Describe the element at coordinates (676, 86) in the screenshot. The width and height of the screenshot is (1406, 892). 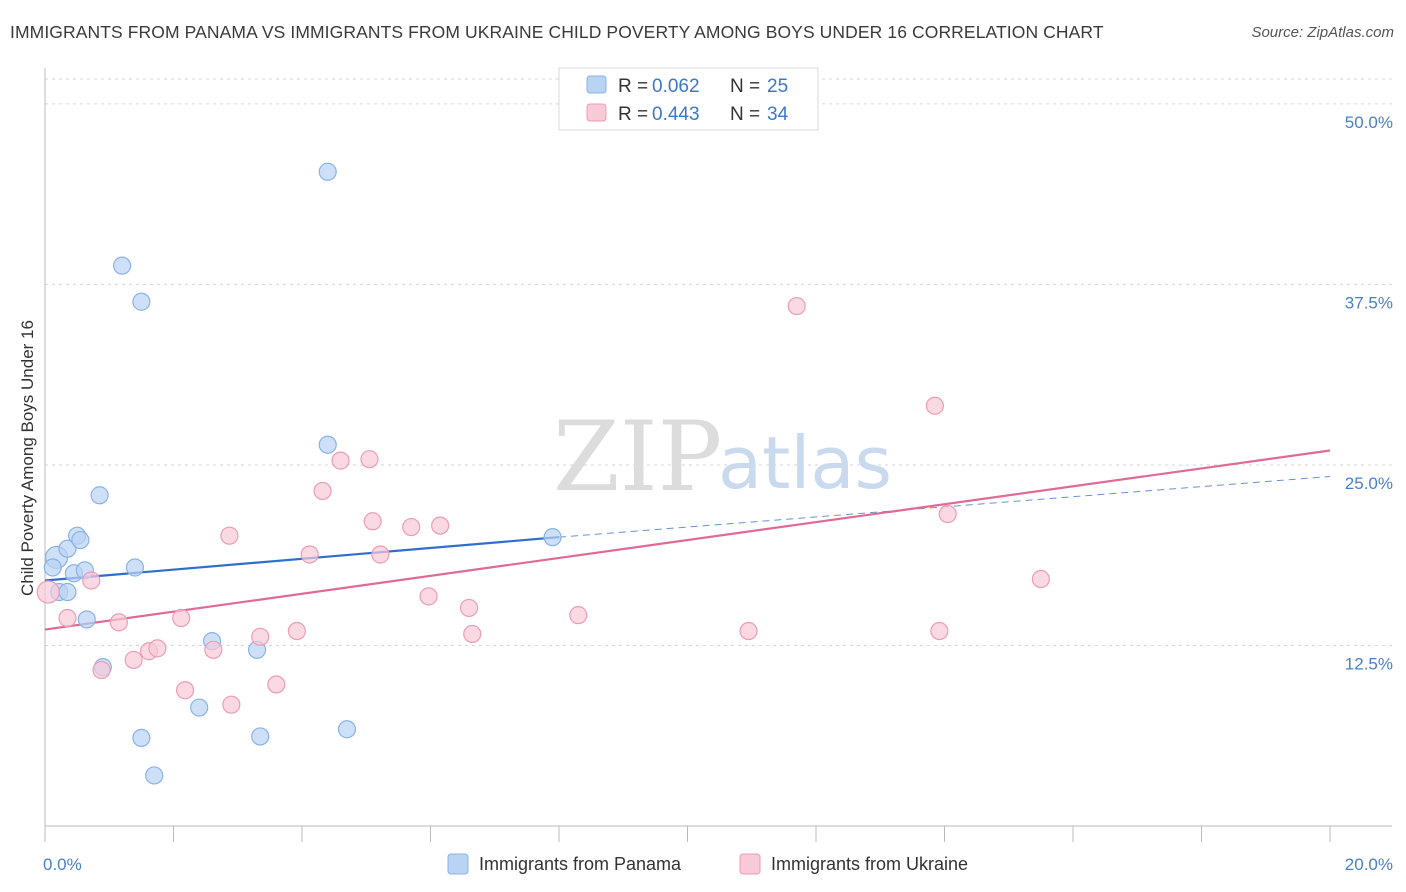
I see `legend-r-value-panama: 0.062` at that location.